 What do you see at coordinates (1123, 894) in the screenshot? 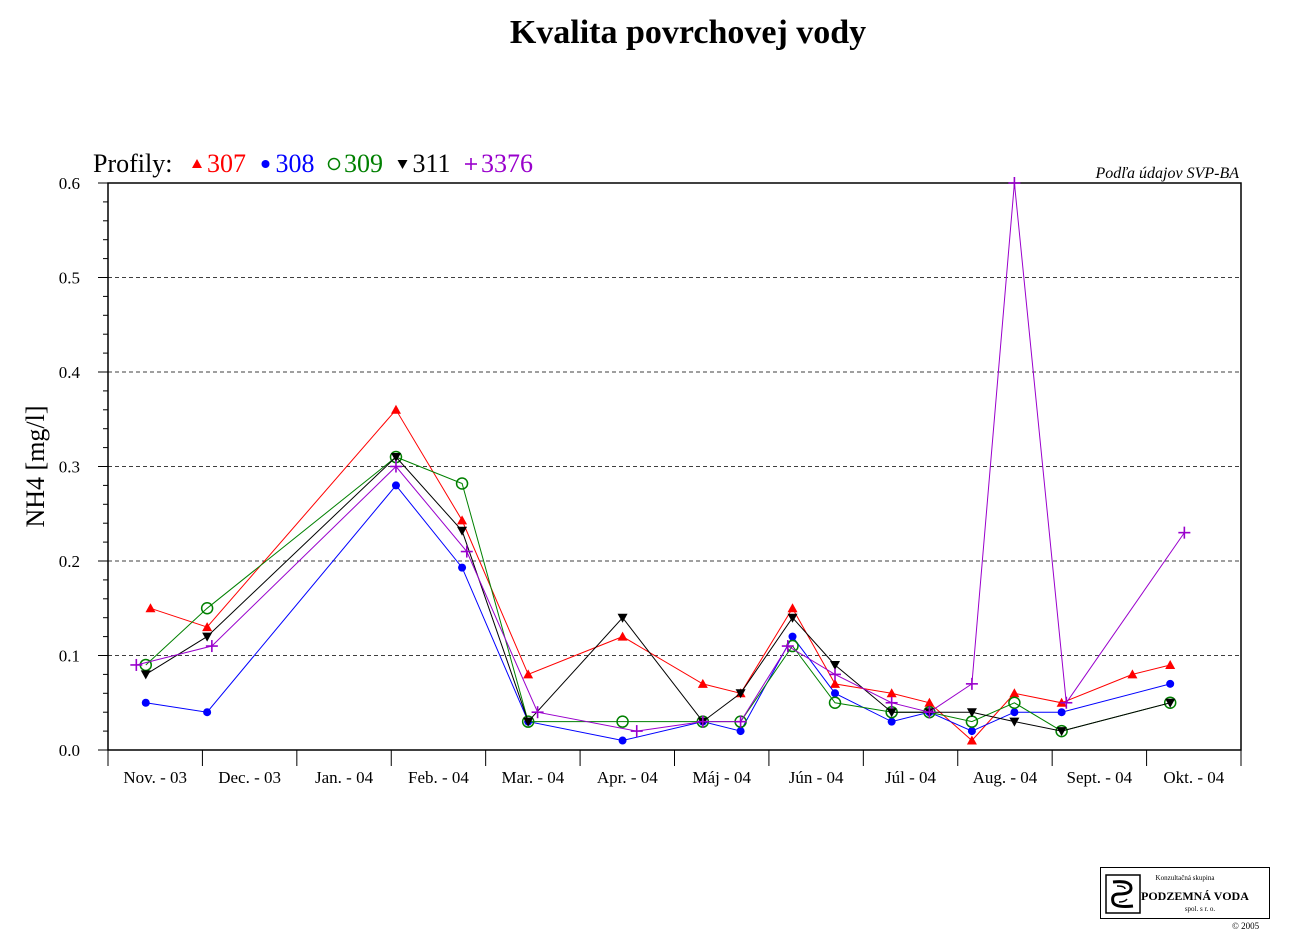
I see `logo-emblem-icon` at bounding box center [1123, 894].